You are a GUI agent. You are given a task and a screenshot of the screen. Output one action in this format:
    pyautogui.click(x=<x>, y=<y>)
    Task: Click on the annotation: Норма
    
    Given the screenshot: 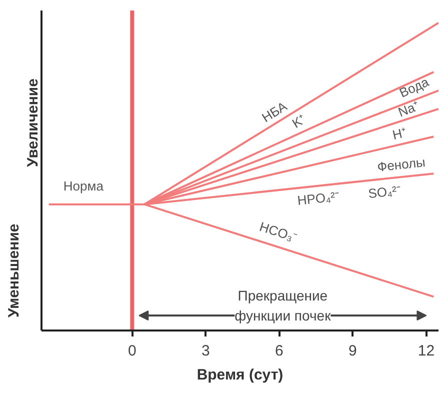 What is the action you would take?
    pyautogui.click(x=83, y=186)
    